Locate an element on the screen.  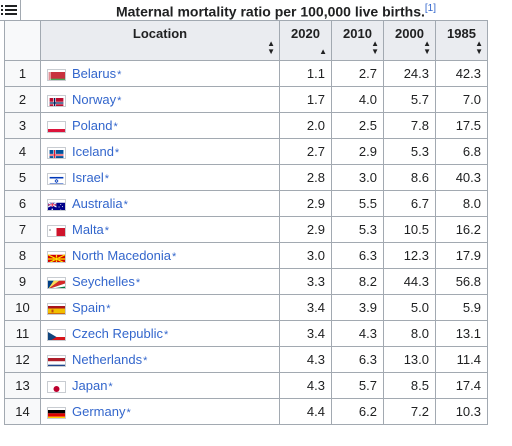
value-1985-cell: 42.3 is located at coordinates (461, 73).